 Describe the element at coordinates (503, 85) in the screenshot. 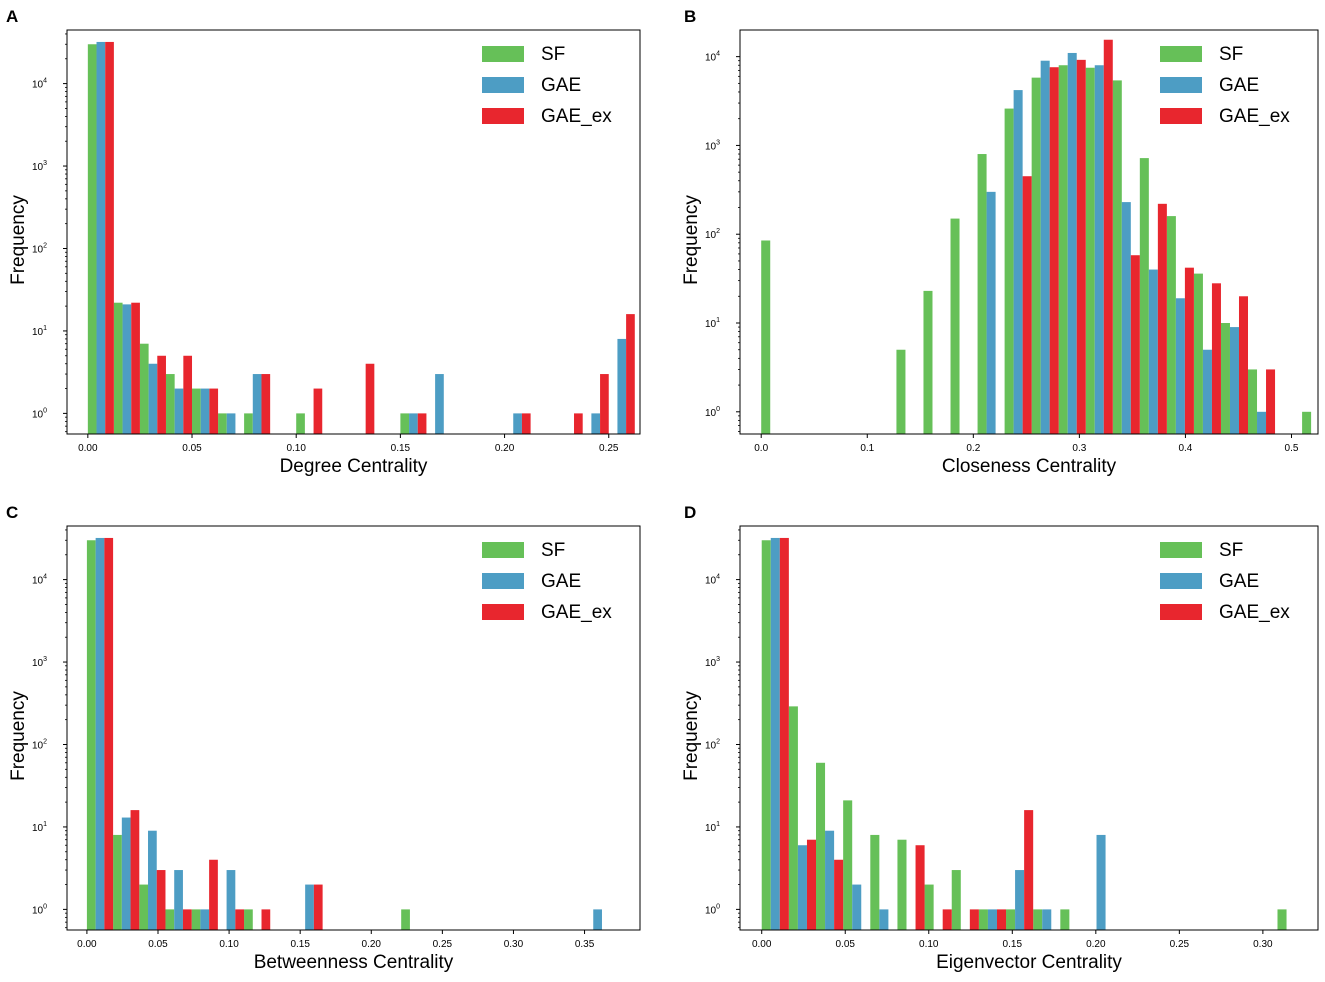

I see `legend-swatch-gae` at that location.